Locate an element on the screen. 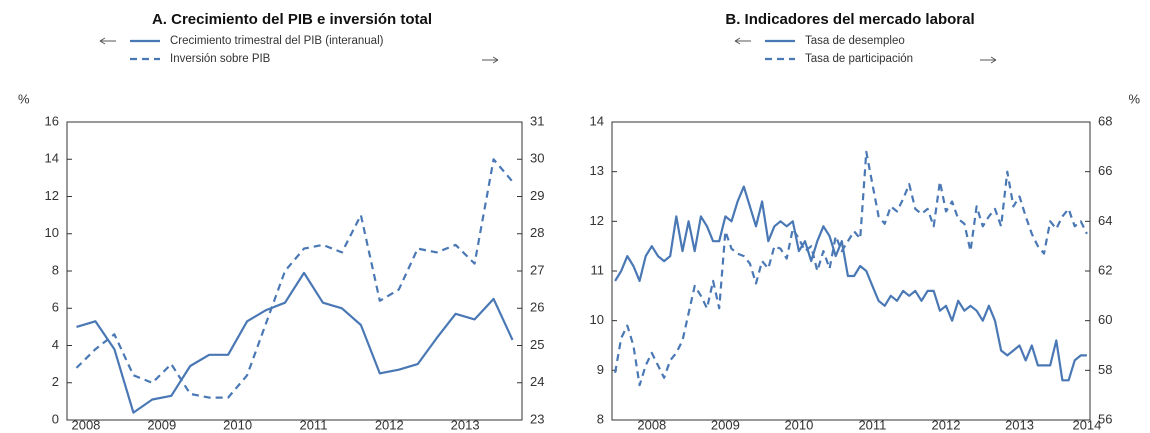  y2-tick-label: 25 is located at coordinates (537, 344).